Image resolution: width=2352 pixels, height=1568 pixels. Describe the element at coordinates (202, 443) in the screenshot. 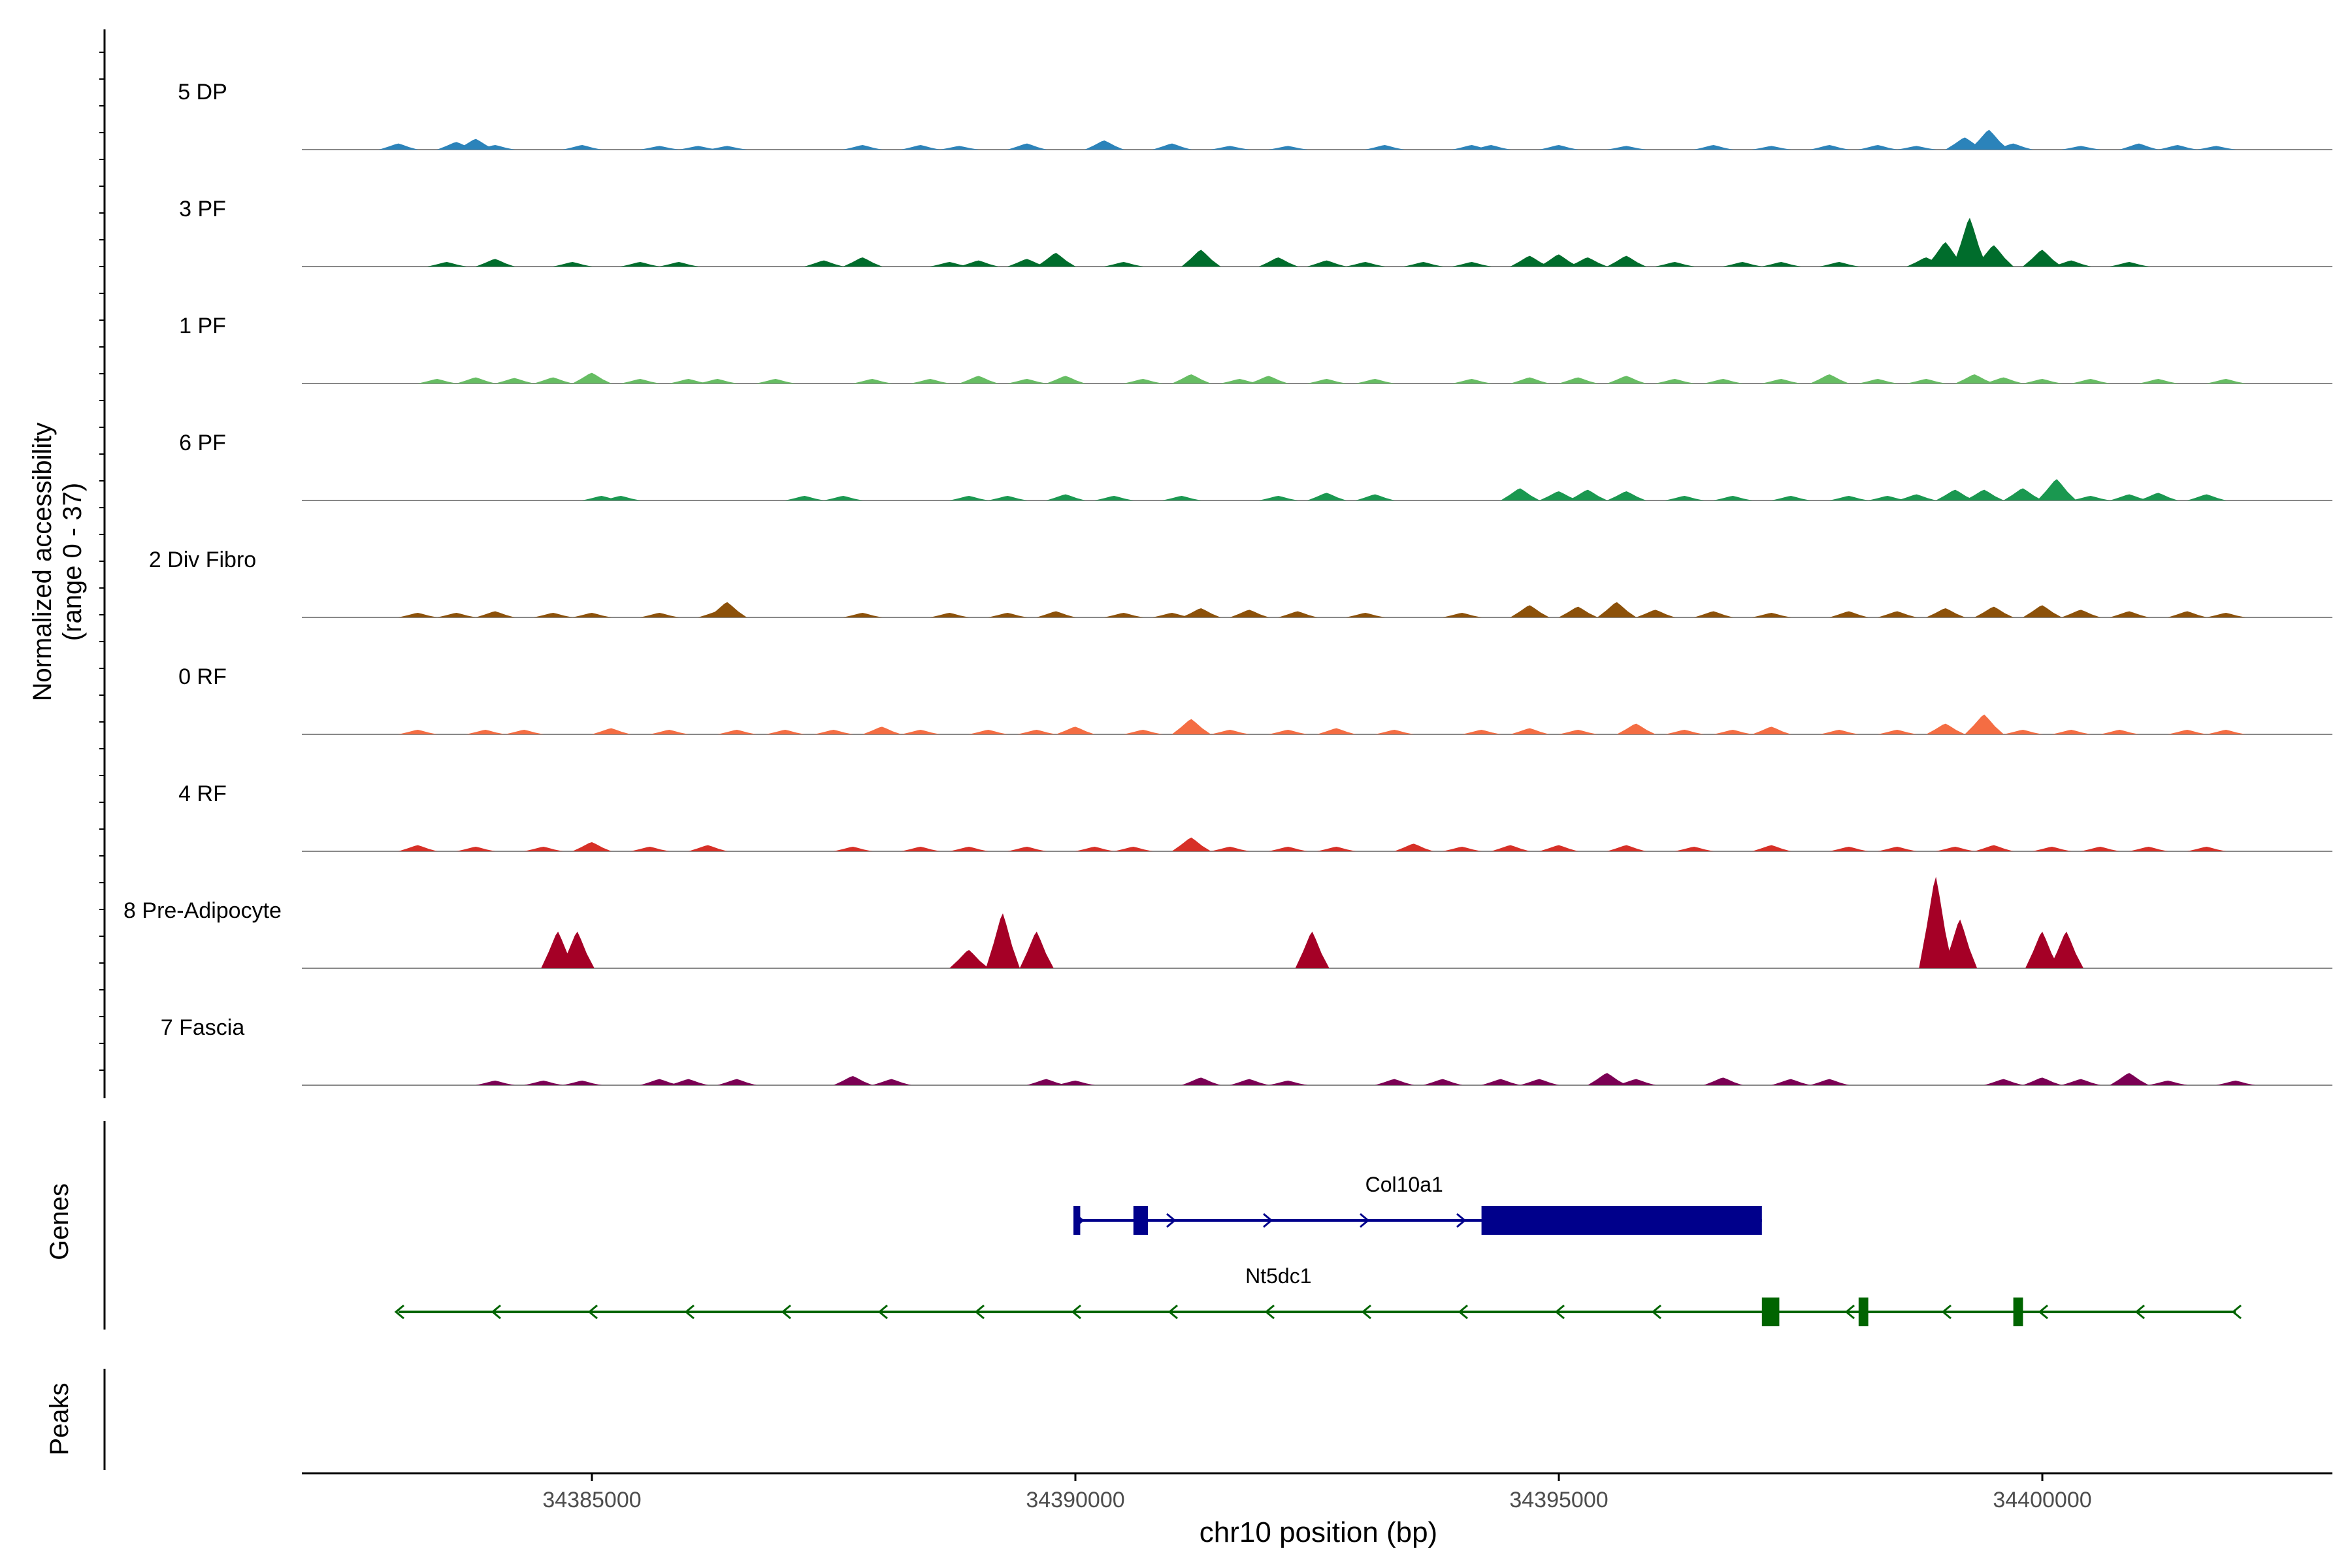

I see `track-label: 6 PF` at that location.